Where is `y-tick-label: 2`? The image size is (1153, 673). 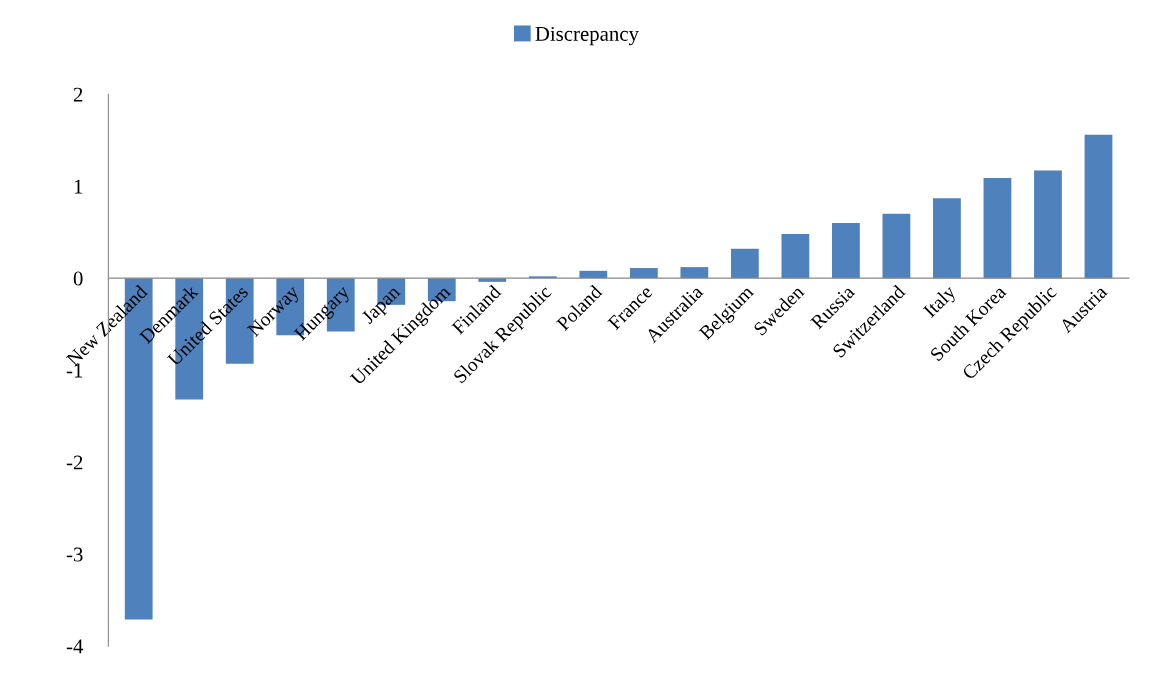 y-tick-label: 2 is located at coordinates (78, 94).